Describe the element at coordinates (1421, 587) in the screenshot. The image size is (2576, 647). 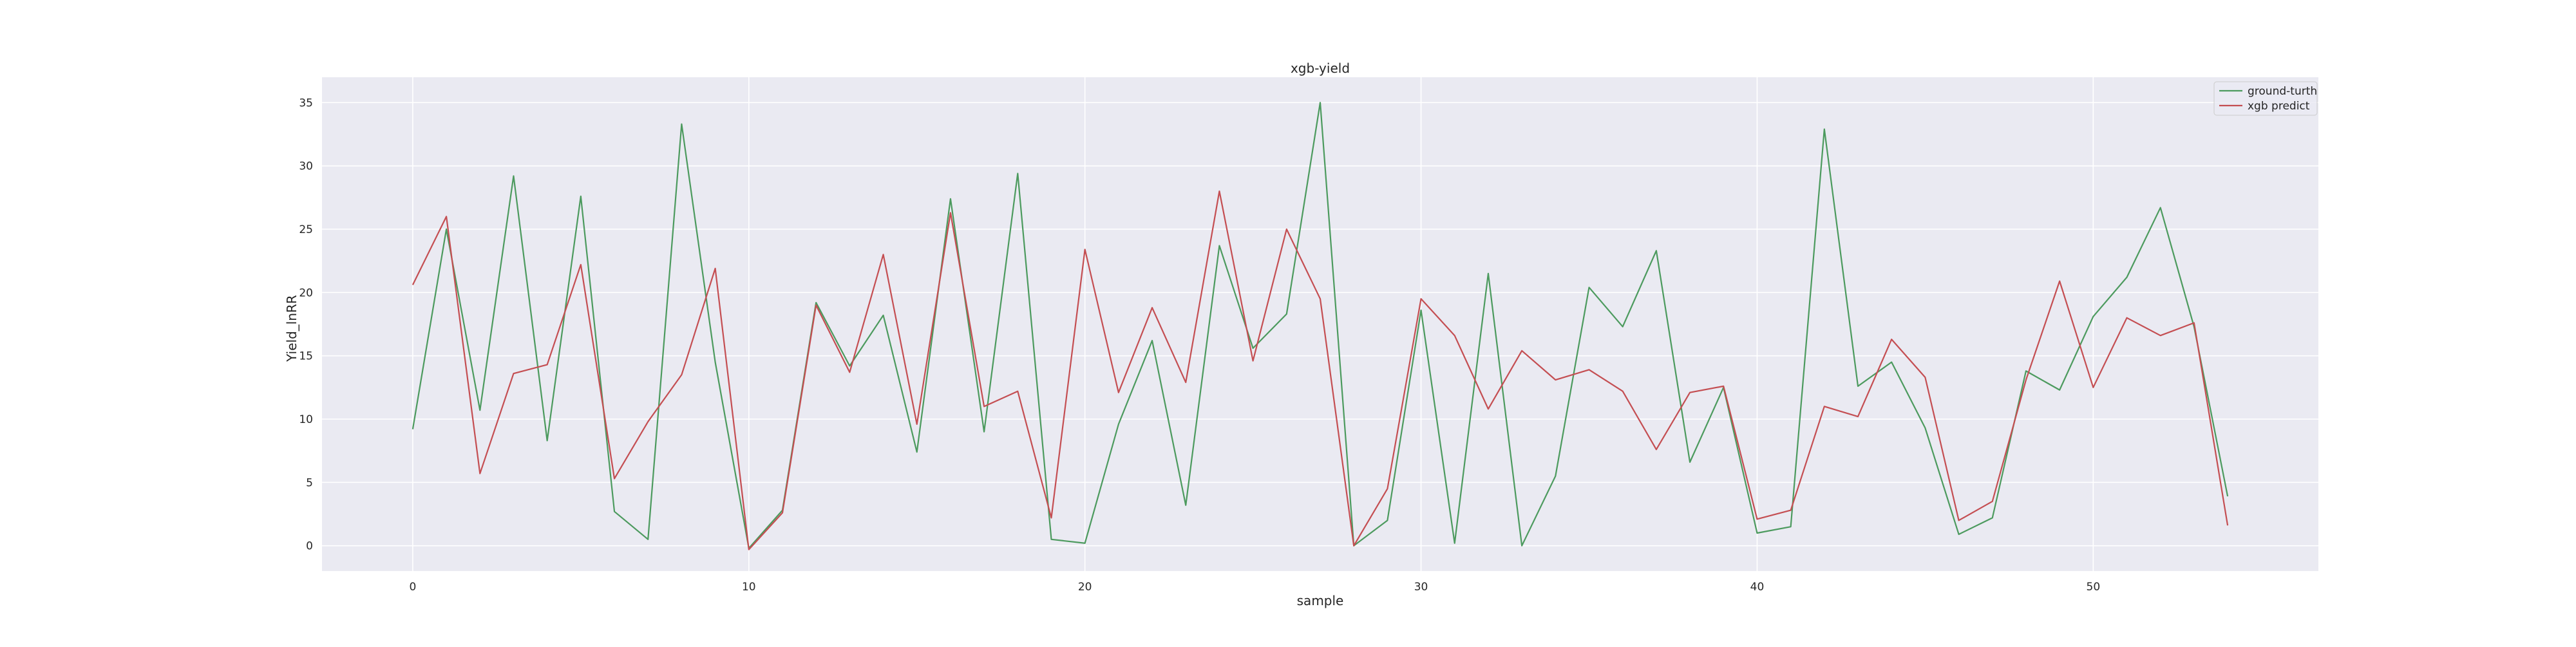
I see `x-tick-label: 30` at that location.